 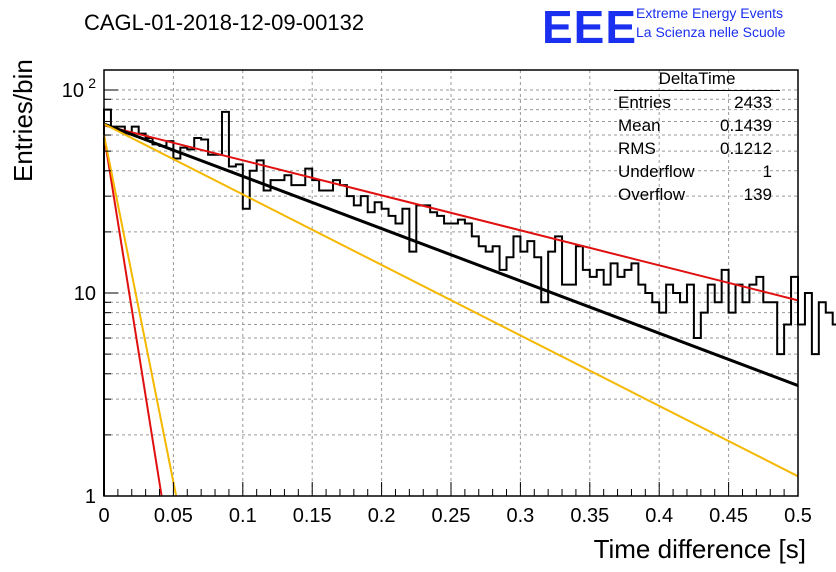 I want to click on run-title: CAGL-01-2018-12-09-00132, so click(x=224, y=22).